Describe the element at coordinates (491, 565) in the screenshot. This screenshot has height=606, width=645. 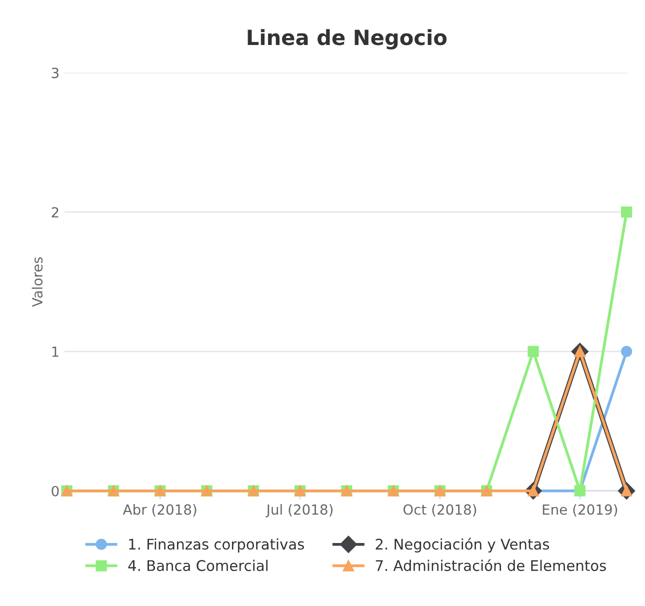
I see `legend-label: 7. Administración de Elementos` at that location.